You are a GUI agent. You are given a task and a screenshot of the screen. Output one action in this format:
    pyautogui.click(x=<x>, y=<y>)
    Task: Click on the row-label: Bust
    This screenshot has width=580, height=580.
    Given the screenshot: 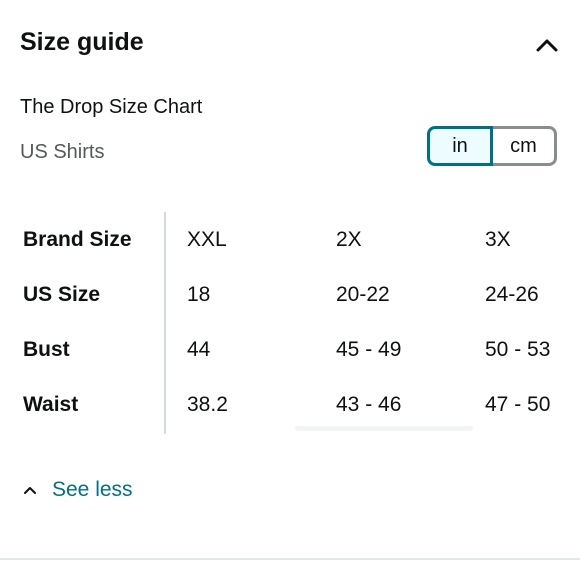 What is the action you would take?
    pyautogui.click(x=46, y=350)
    